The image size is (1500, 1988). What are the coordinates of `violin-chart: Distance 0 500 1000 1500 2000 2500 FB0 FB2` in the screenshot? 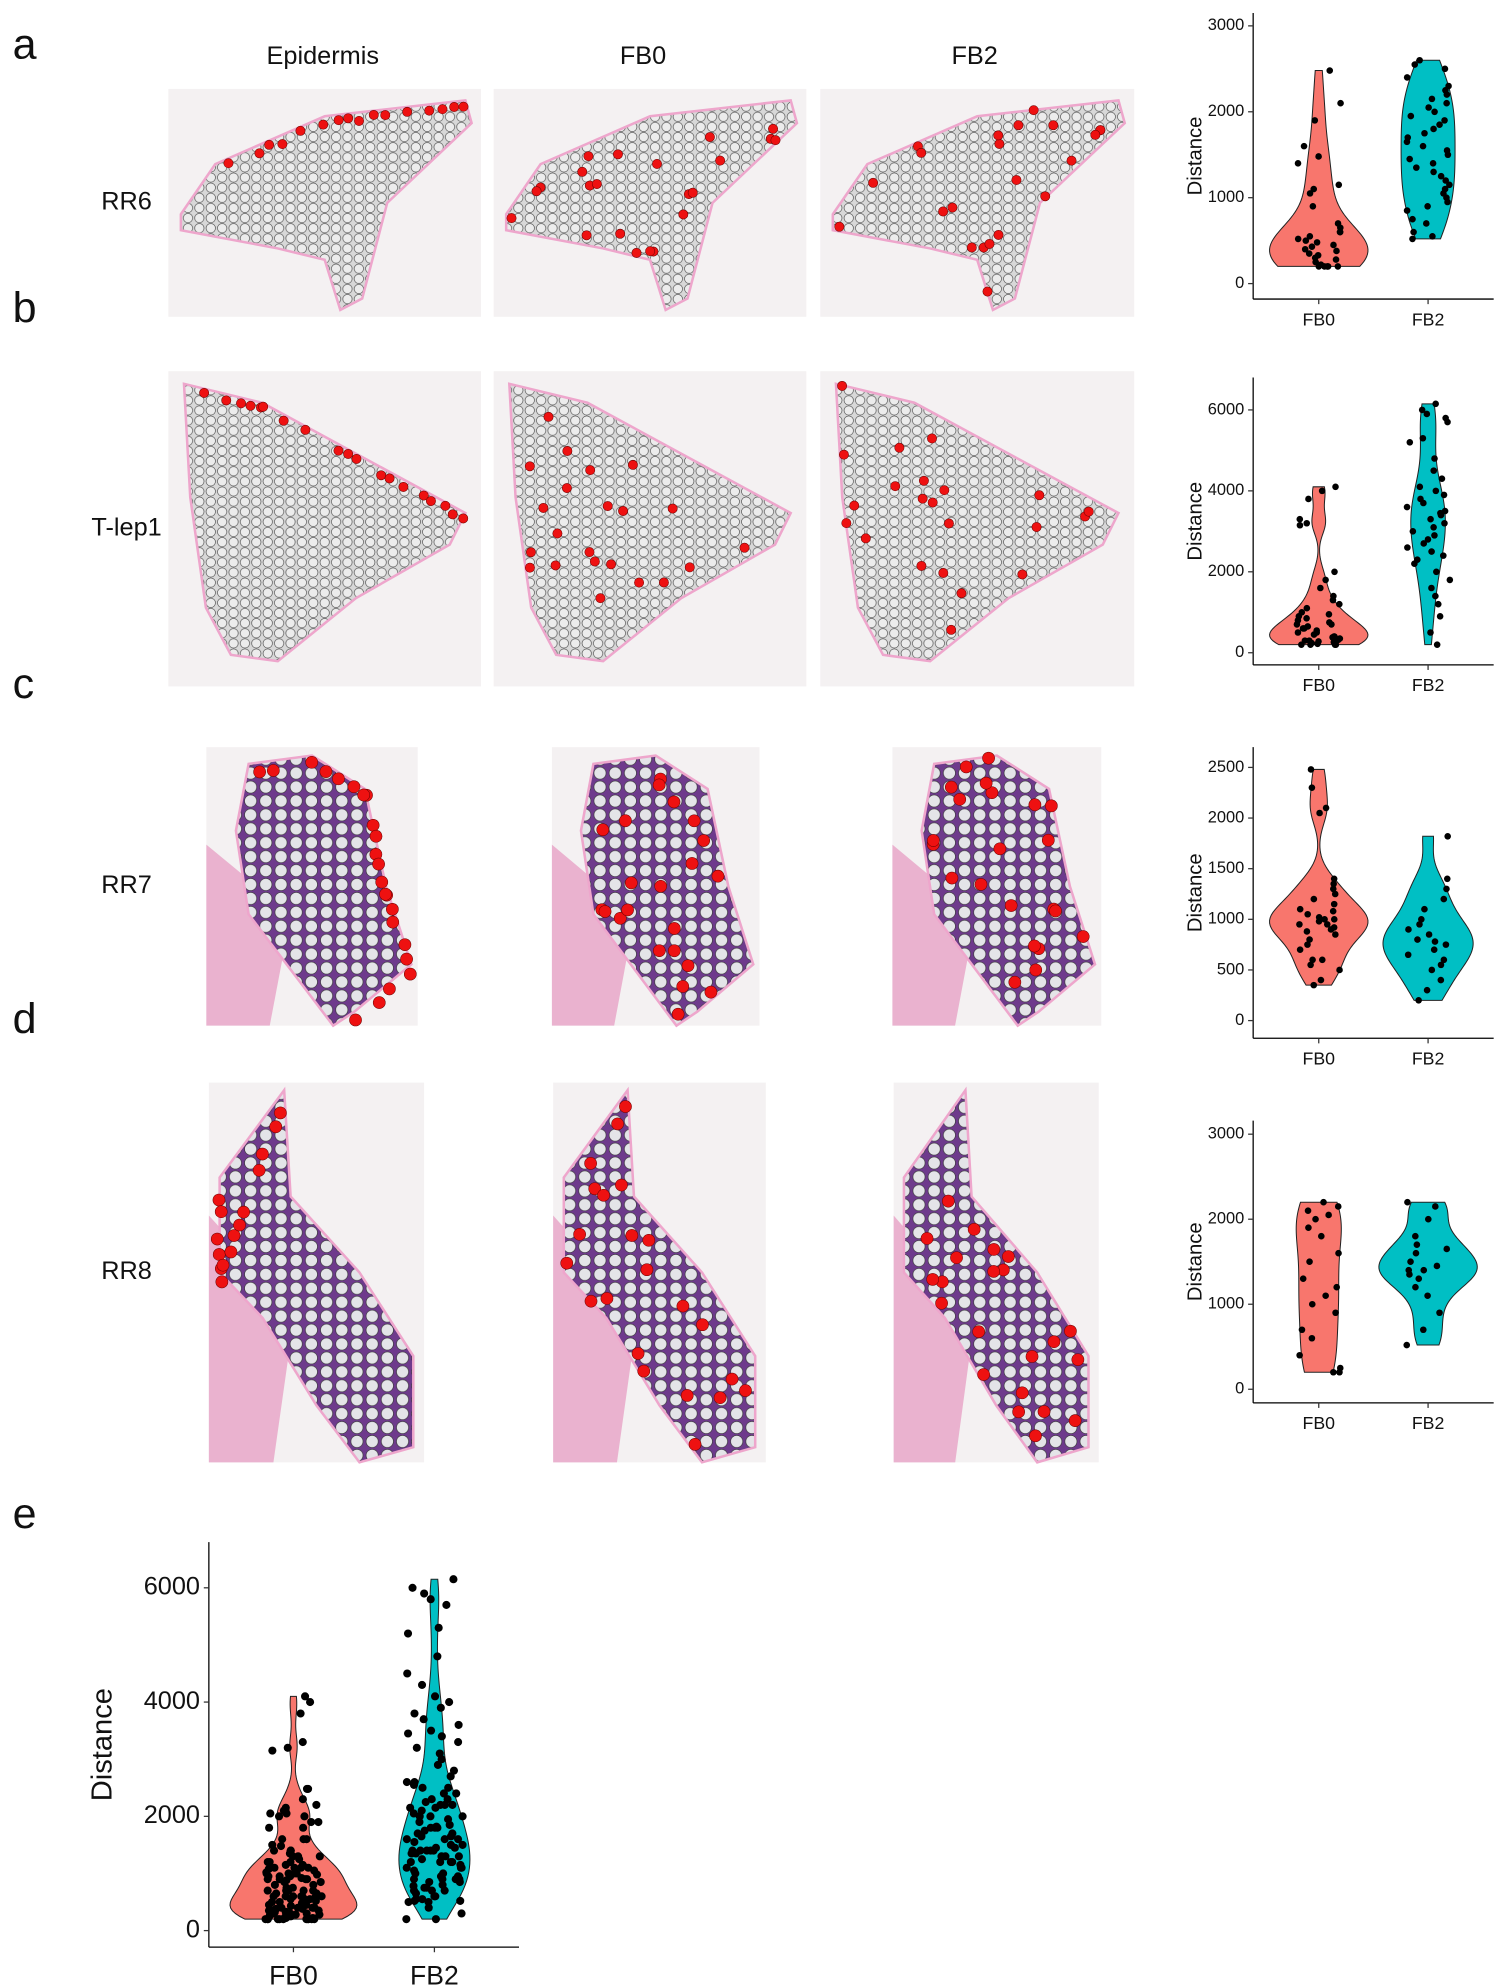 It's located at (1339, 908).